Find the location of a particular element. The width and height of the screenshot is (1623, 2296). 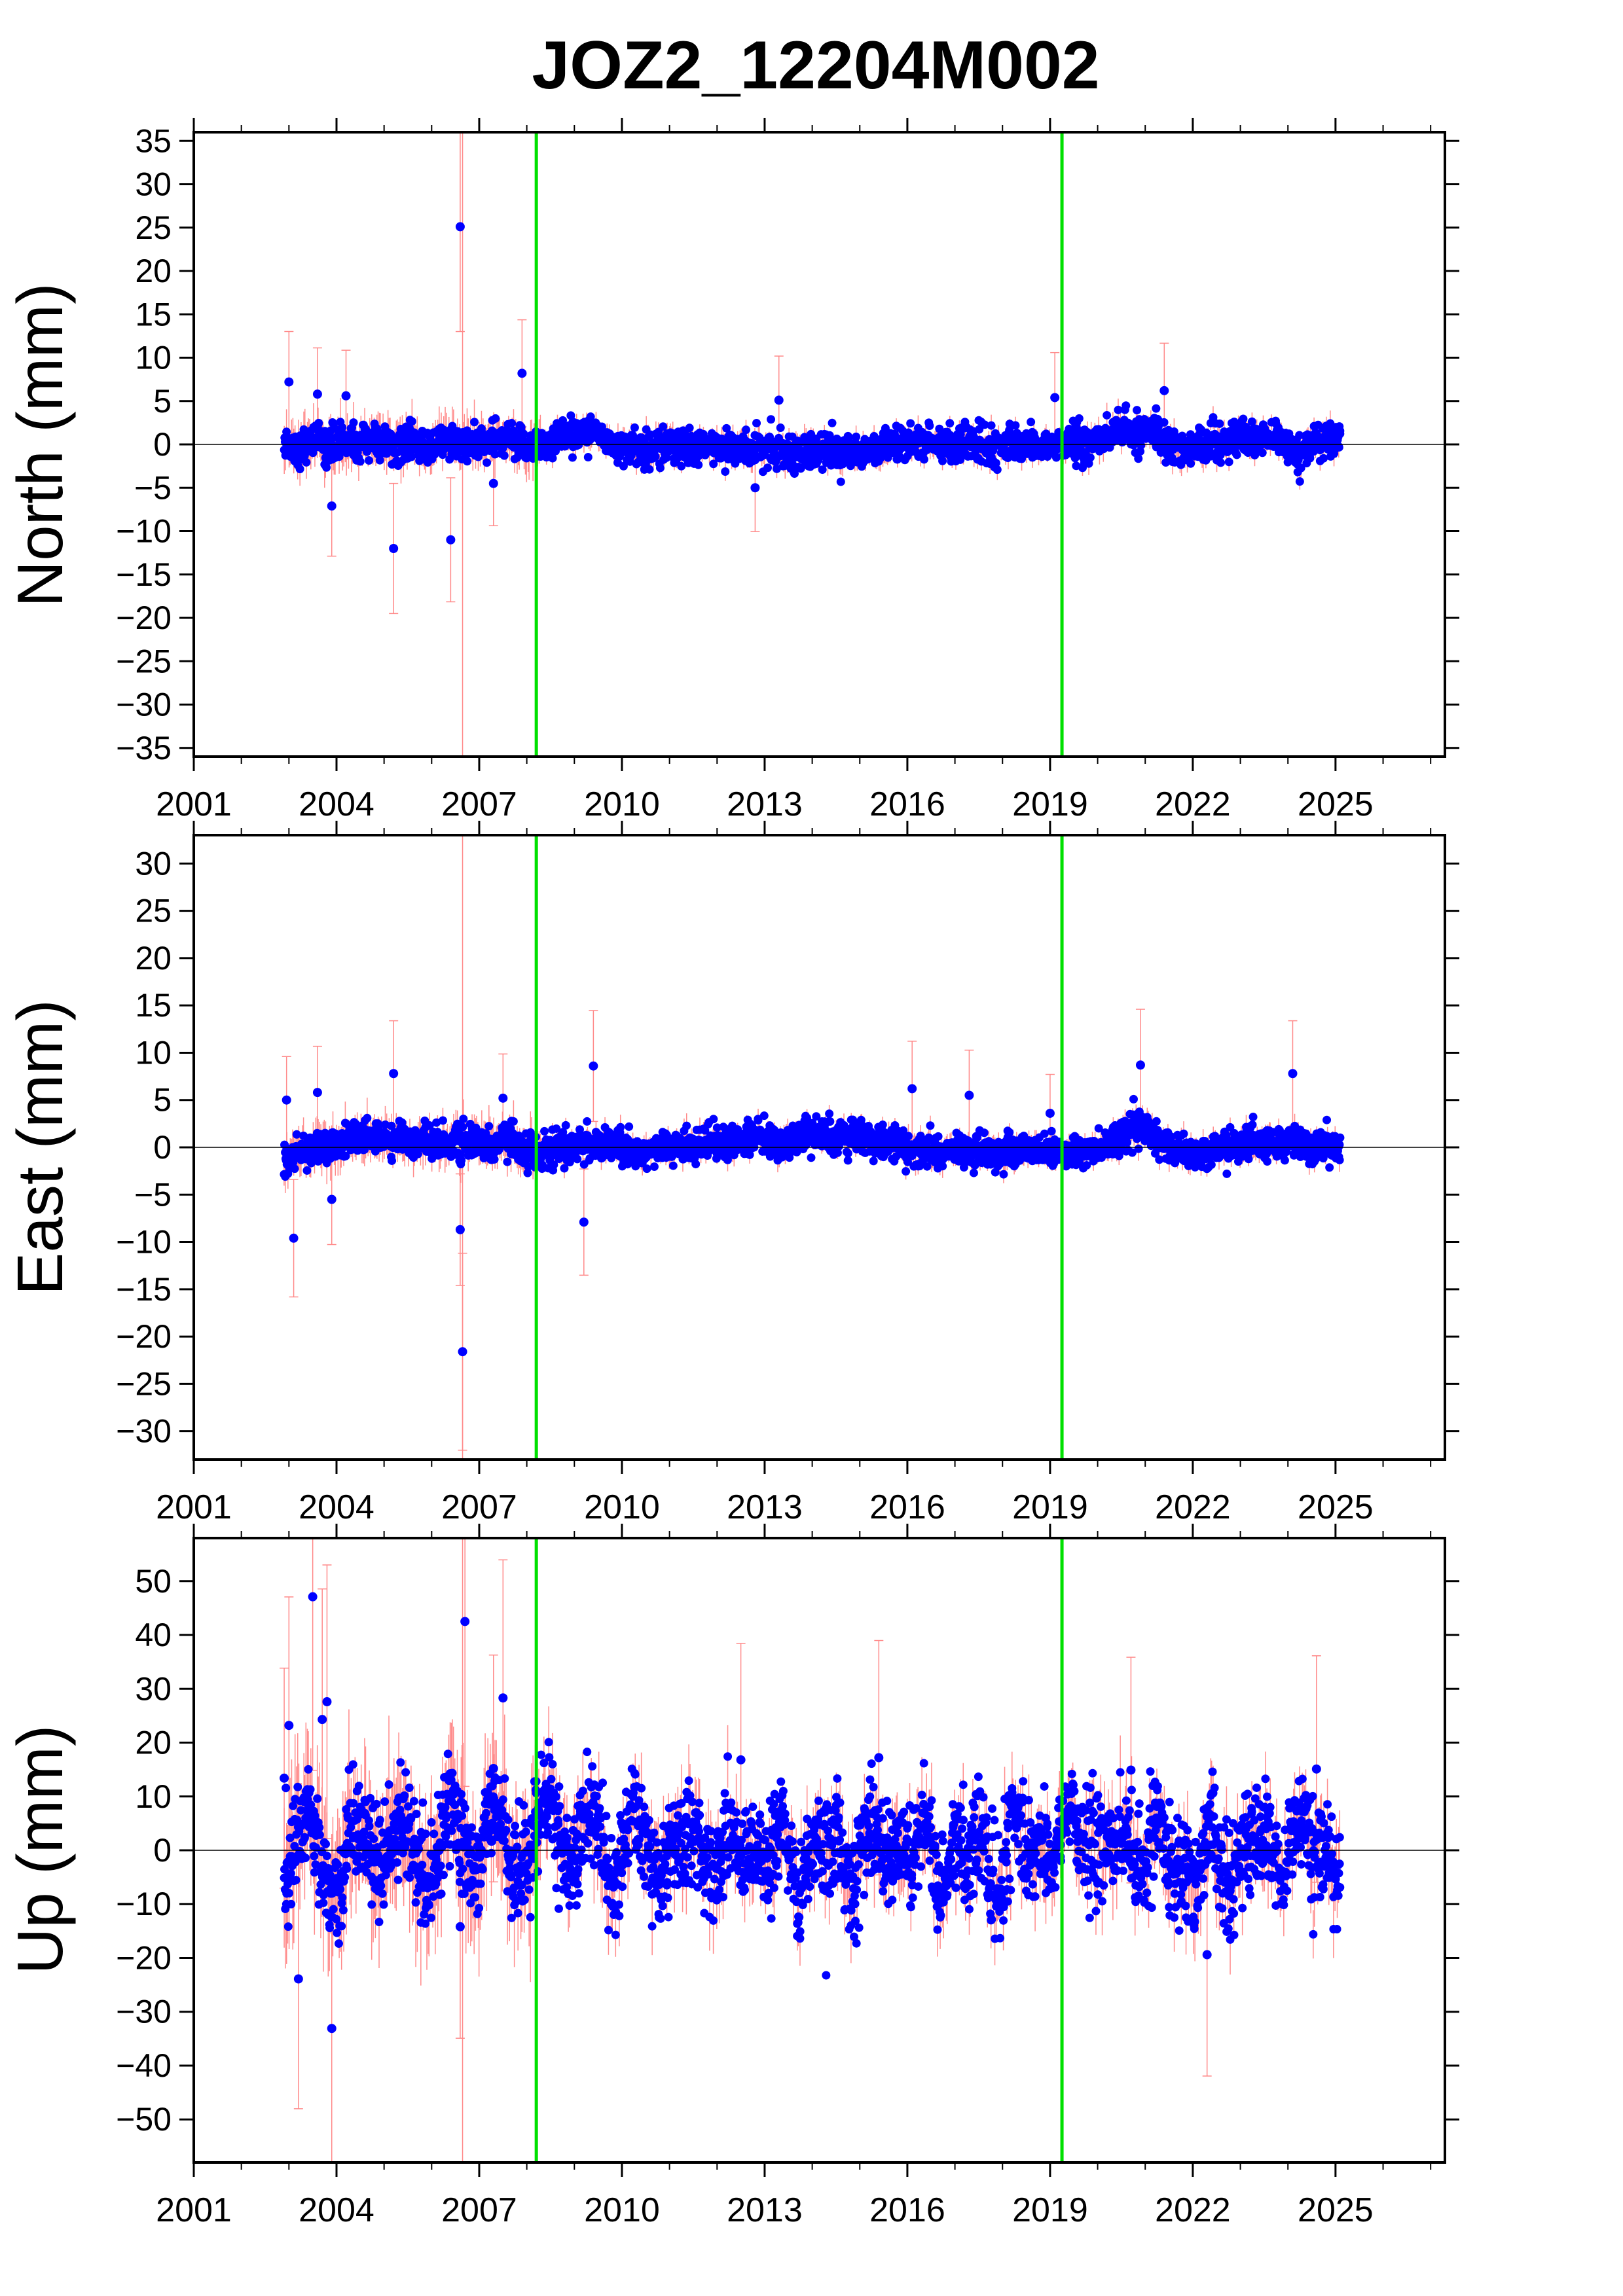

north-xtick-label: 2025 is located at coordinates (1336, 804).